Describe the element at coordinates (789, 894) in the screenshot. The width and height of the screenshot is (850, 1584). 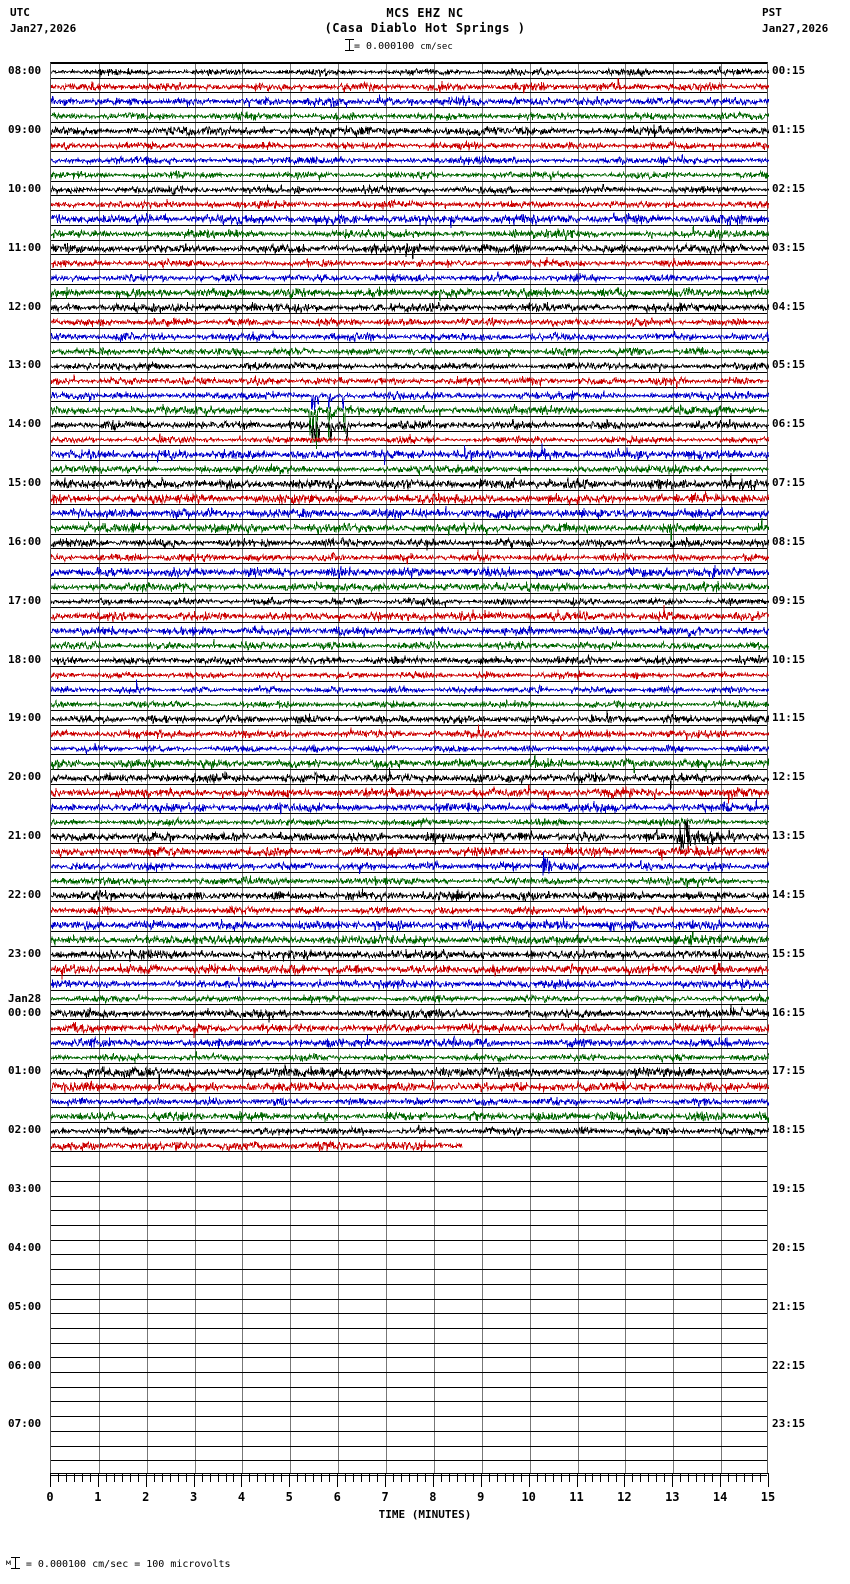
I see `pst-hour-label: 14:15` at that location.